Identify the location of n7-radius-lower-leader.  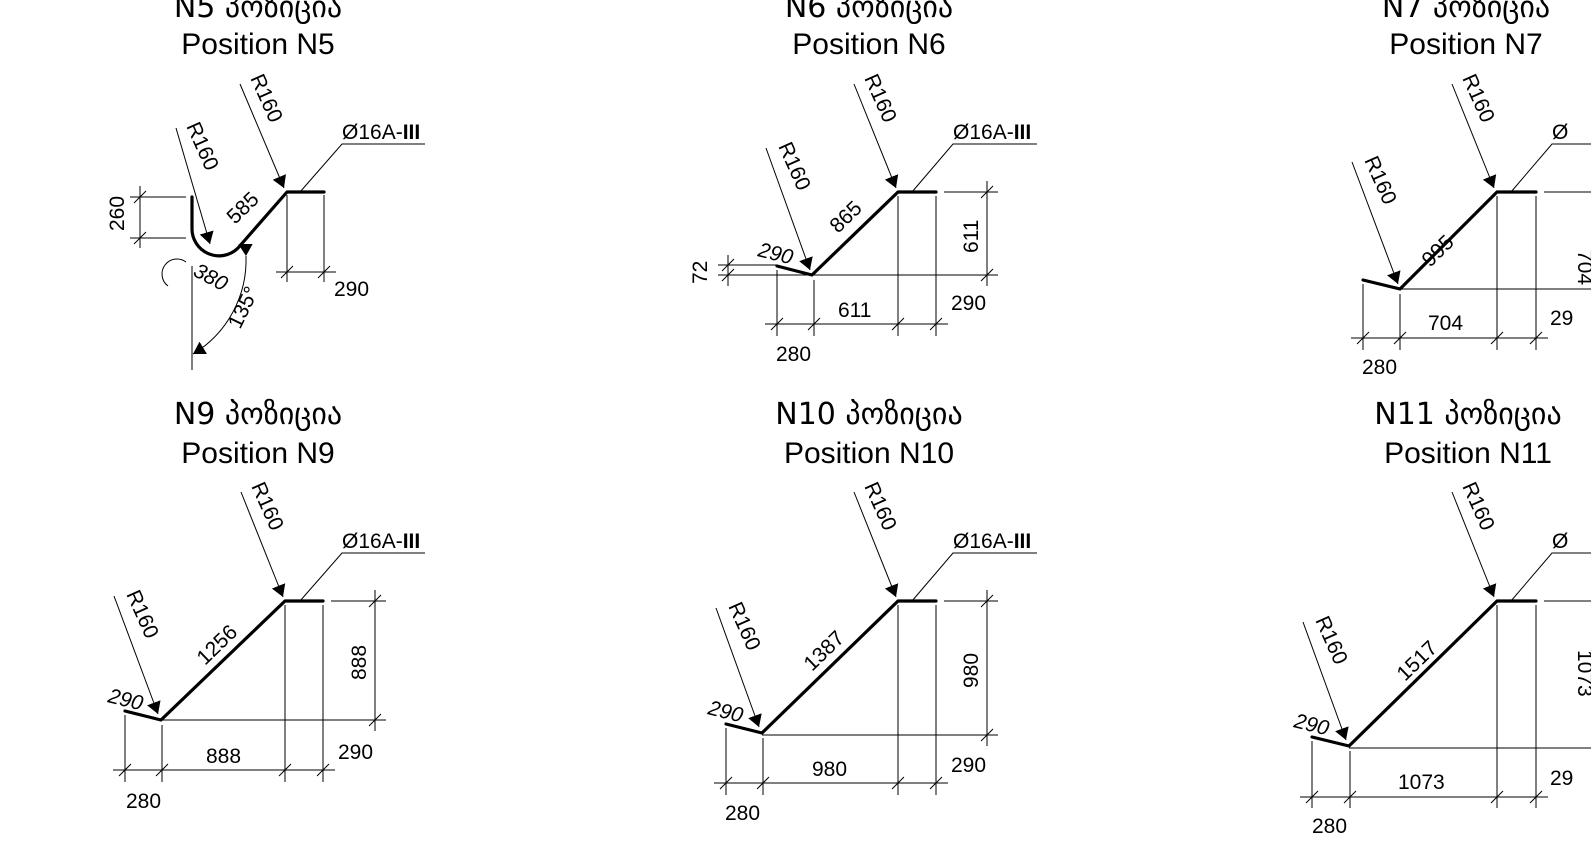
(1376, 223).